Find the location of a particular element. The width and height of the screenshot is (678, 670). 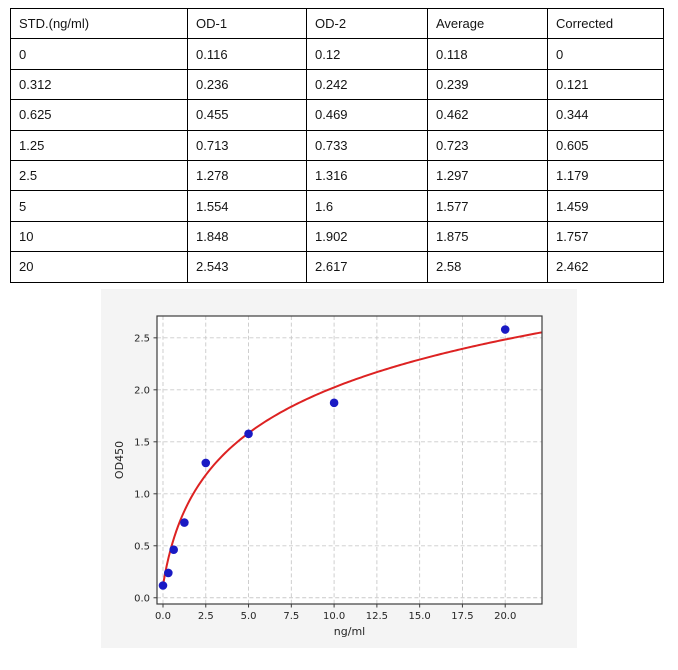

table-cell: 10 is located at coordinates (99, 236).